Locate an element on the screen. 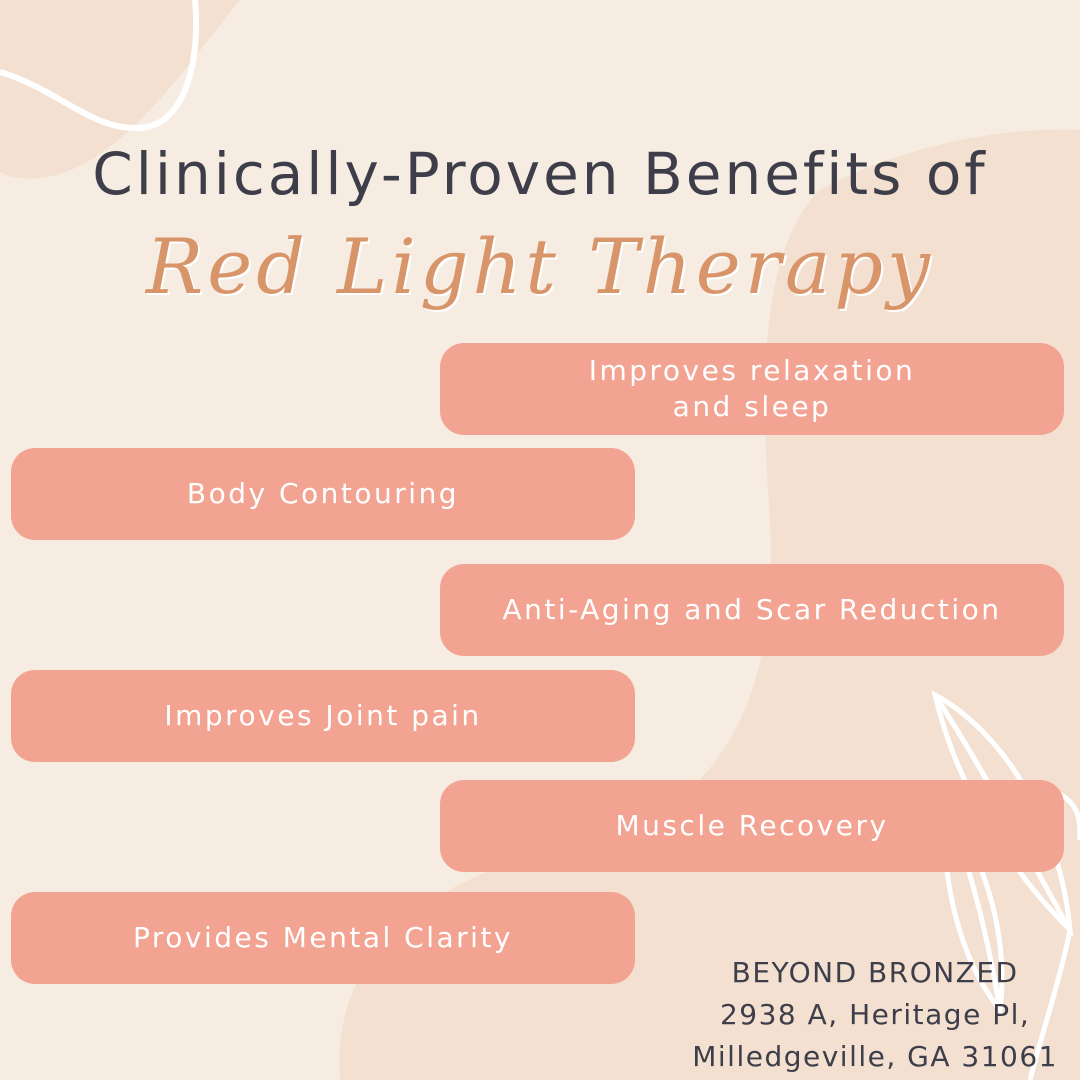 The height and width of the screenshot is (1080, 1080). top-left-blob is located at coordinates (120, 89).